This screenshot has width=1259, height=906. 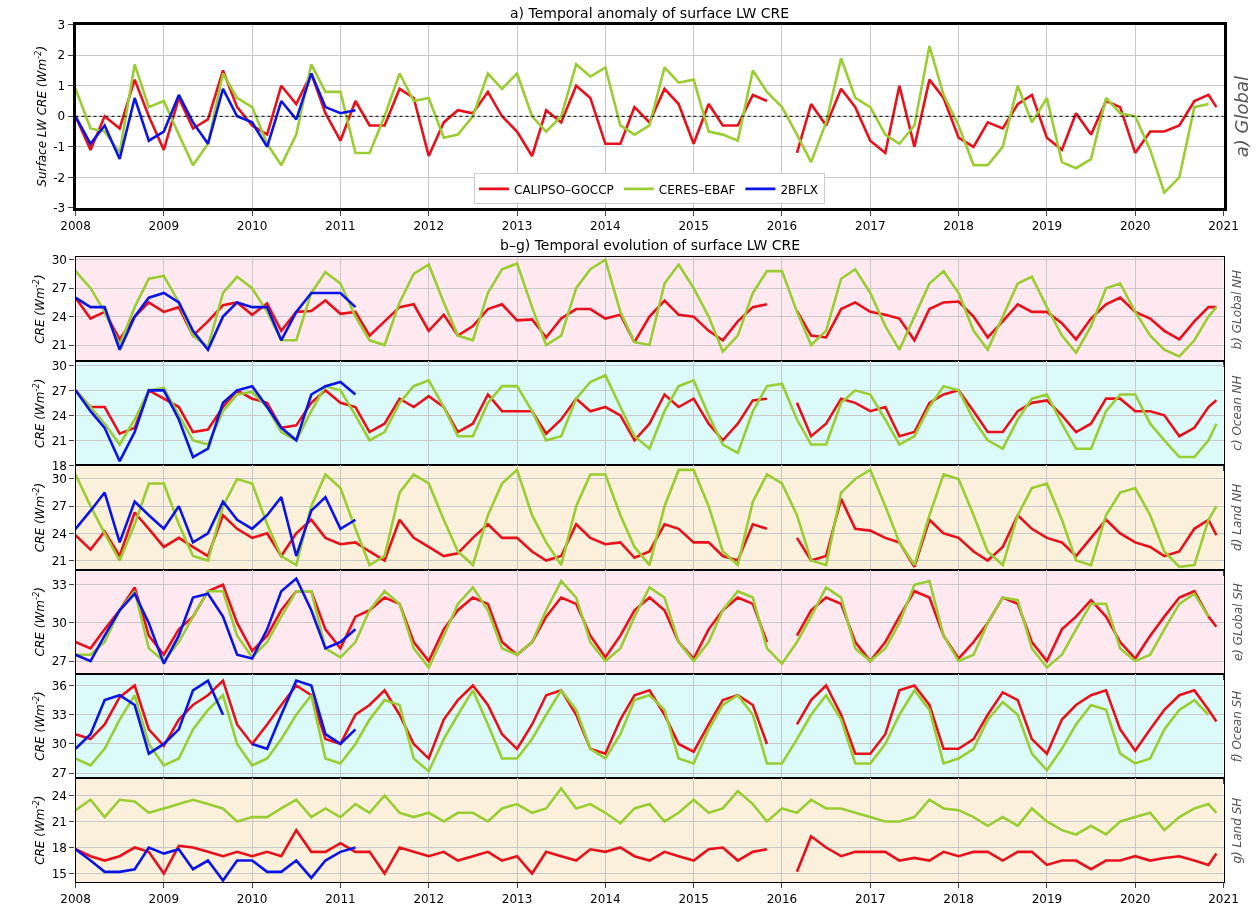 What do you see at coordinates (59, 208) in the screenshot?
I see `y-tick-label: -3` at bounding box center [59, 208].